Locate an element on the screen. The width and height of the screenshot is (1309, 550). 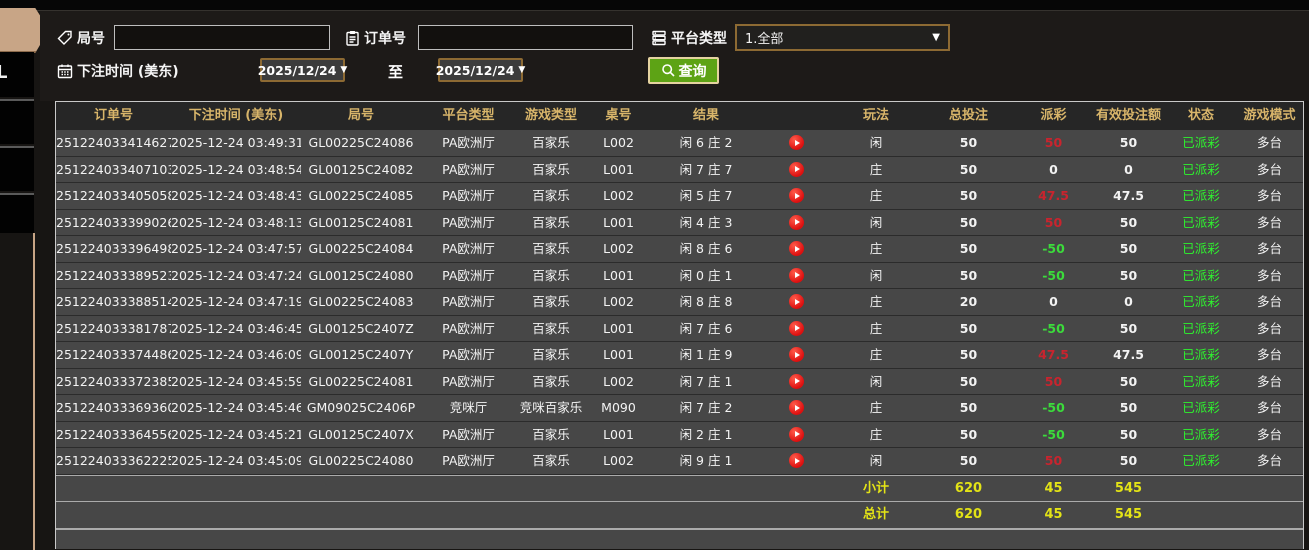
col-header-bet: 总投注 is located at coordinates (968, 115).